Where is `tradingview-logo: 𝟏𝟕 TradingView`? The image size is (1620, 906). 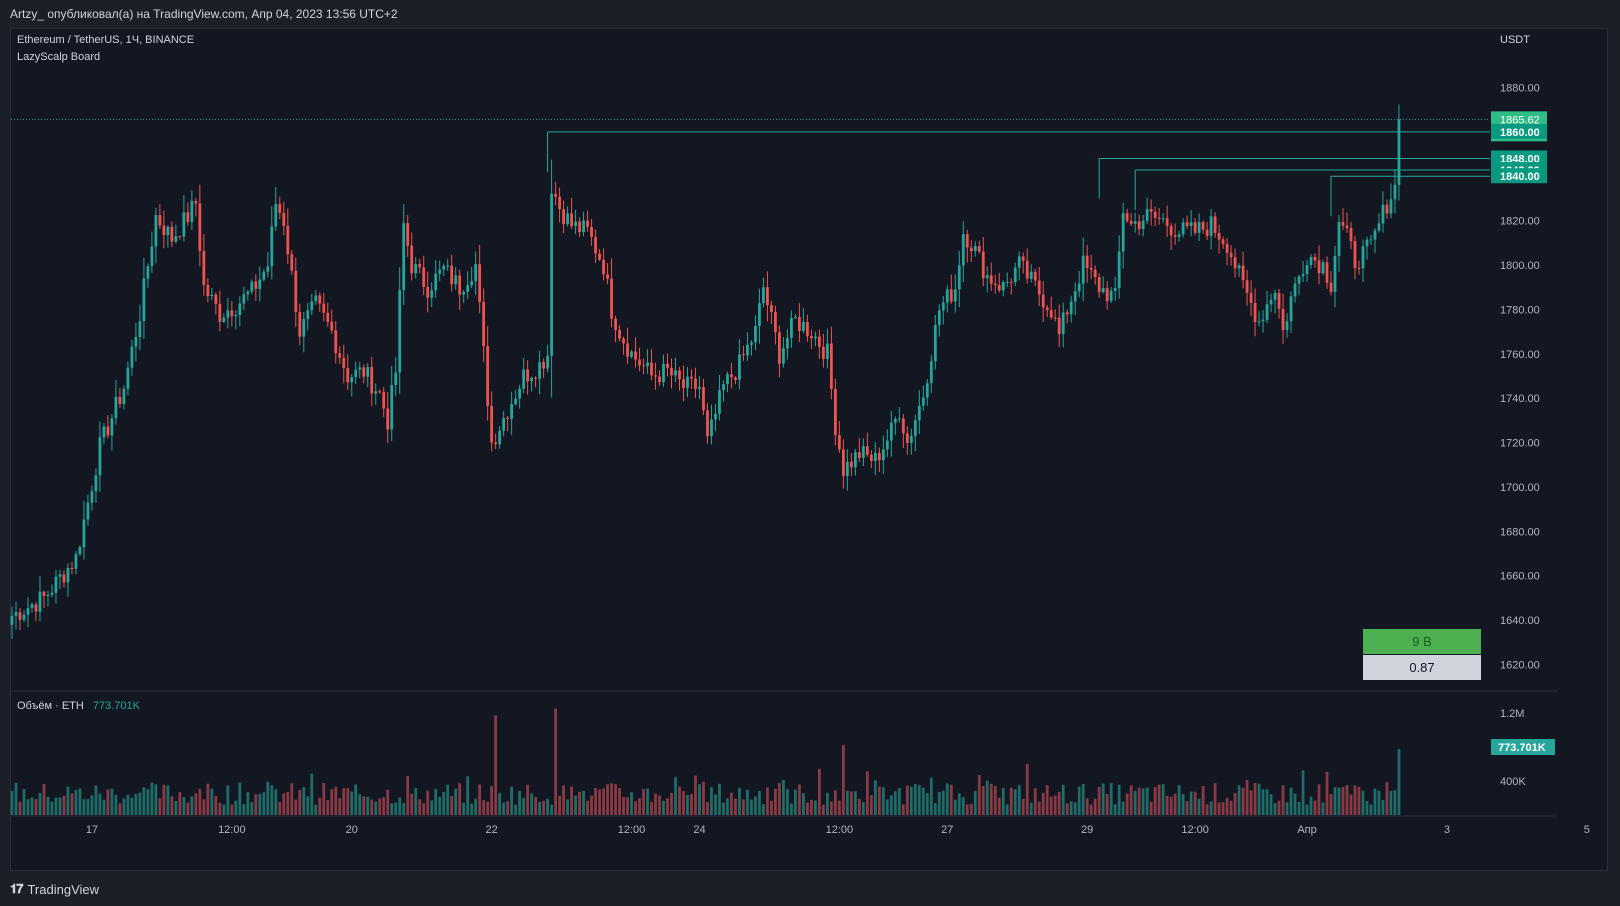
tradingview-logo: 𝟏𝟕 TradingView is located at coordinates (54, 889).